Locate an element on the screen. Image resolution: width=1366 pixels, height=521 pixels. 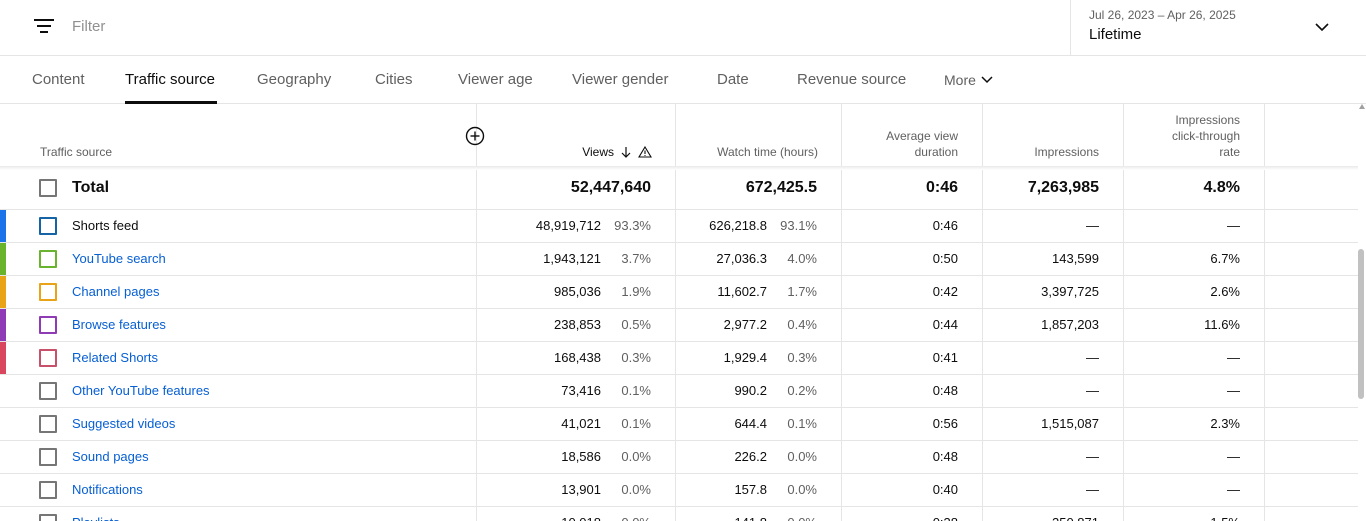
active-tab-indicator is located at coordinates (171, 102).